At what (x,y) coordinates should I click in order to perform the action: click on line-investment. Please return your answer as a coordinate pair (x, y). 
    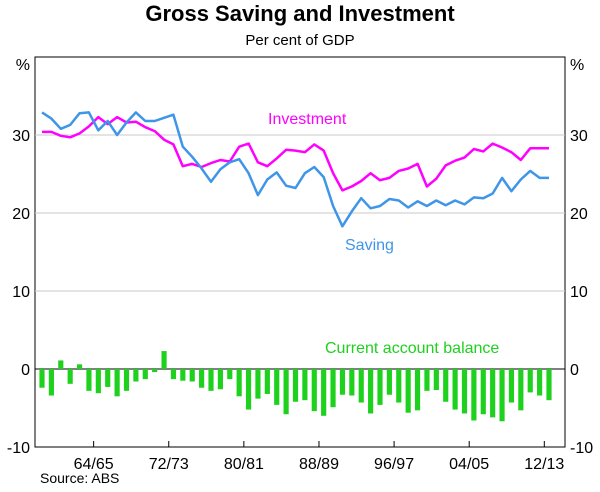
    Looking at the image, I should click on (295, 153).